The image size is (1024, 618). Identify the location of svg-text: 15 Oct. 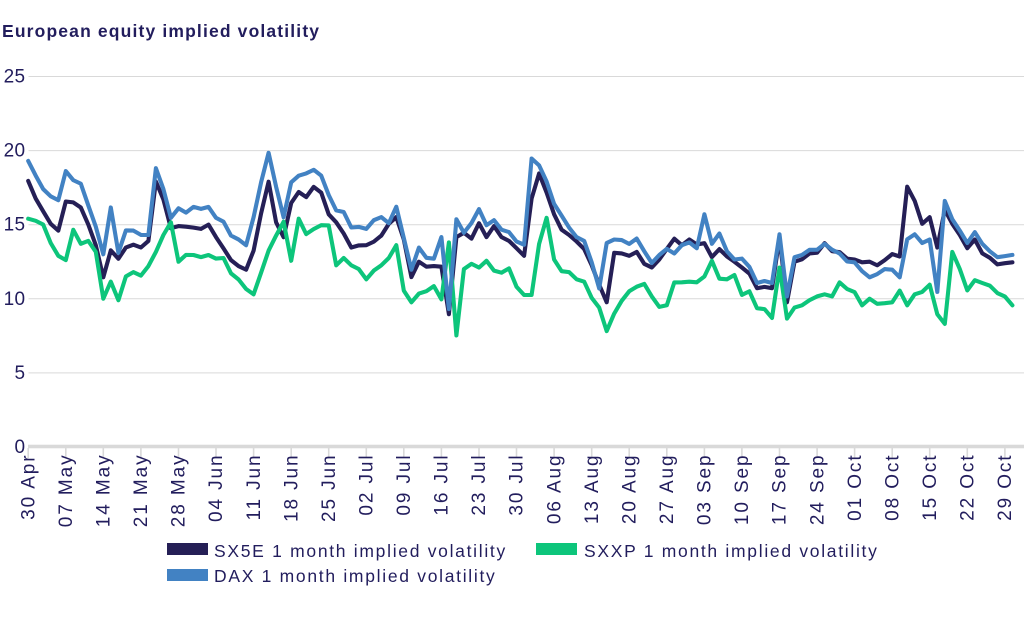
(930, 487).